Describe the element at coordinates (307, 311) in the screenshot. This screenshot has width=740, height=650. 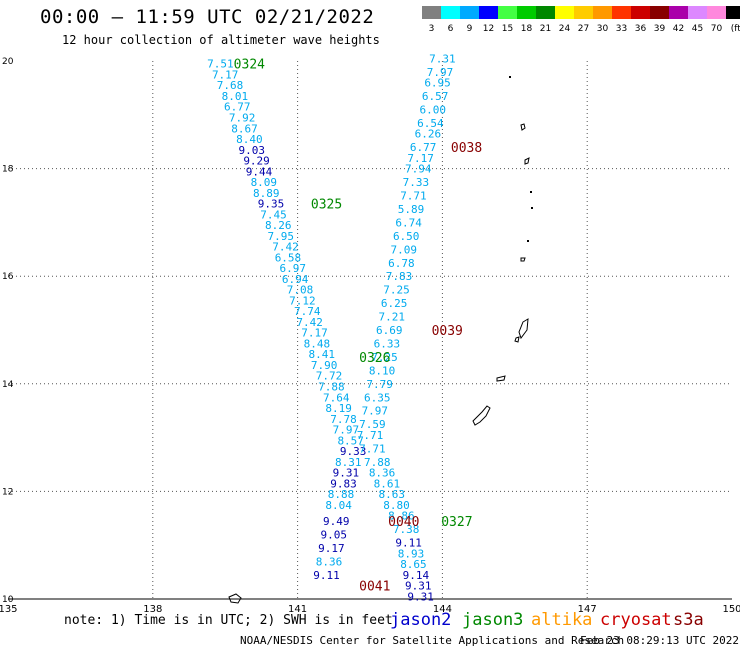
I see `swh-value: 7.74` at that location.